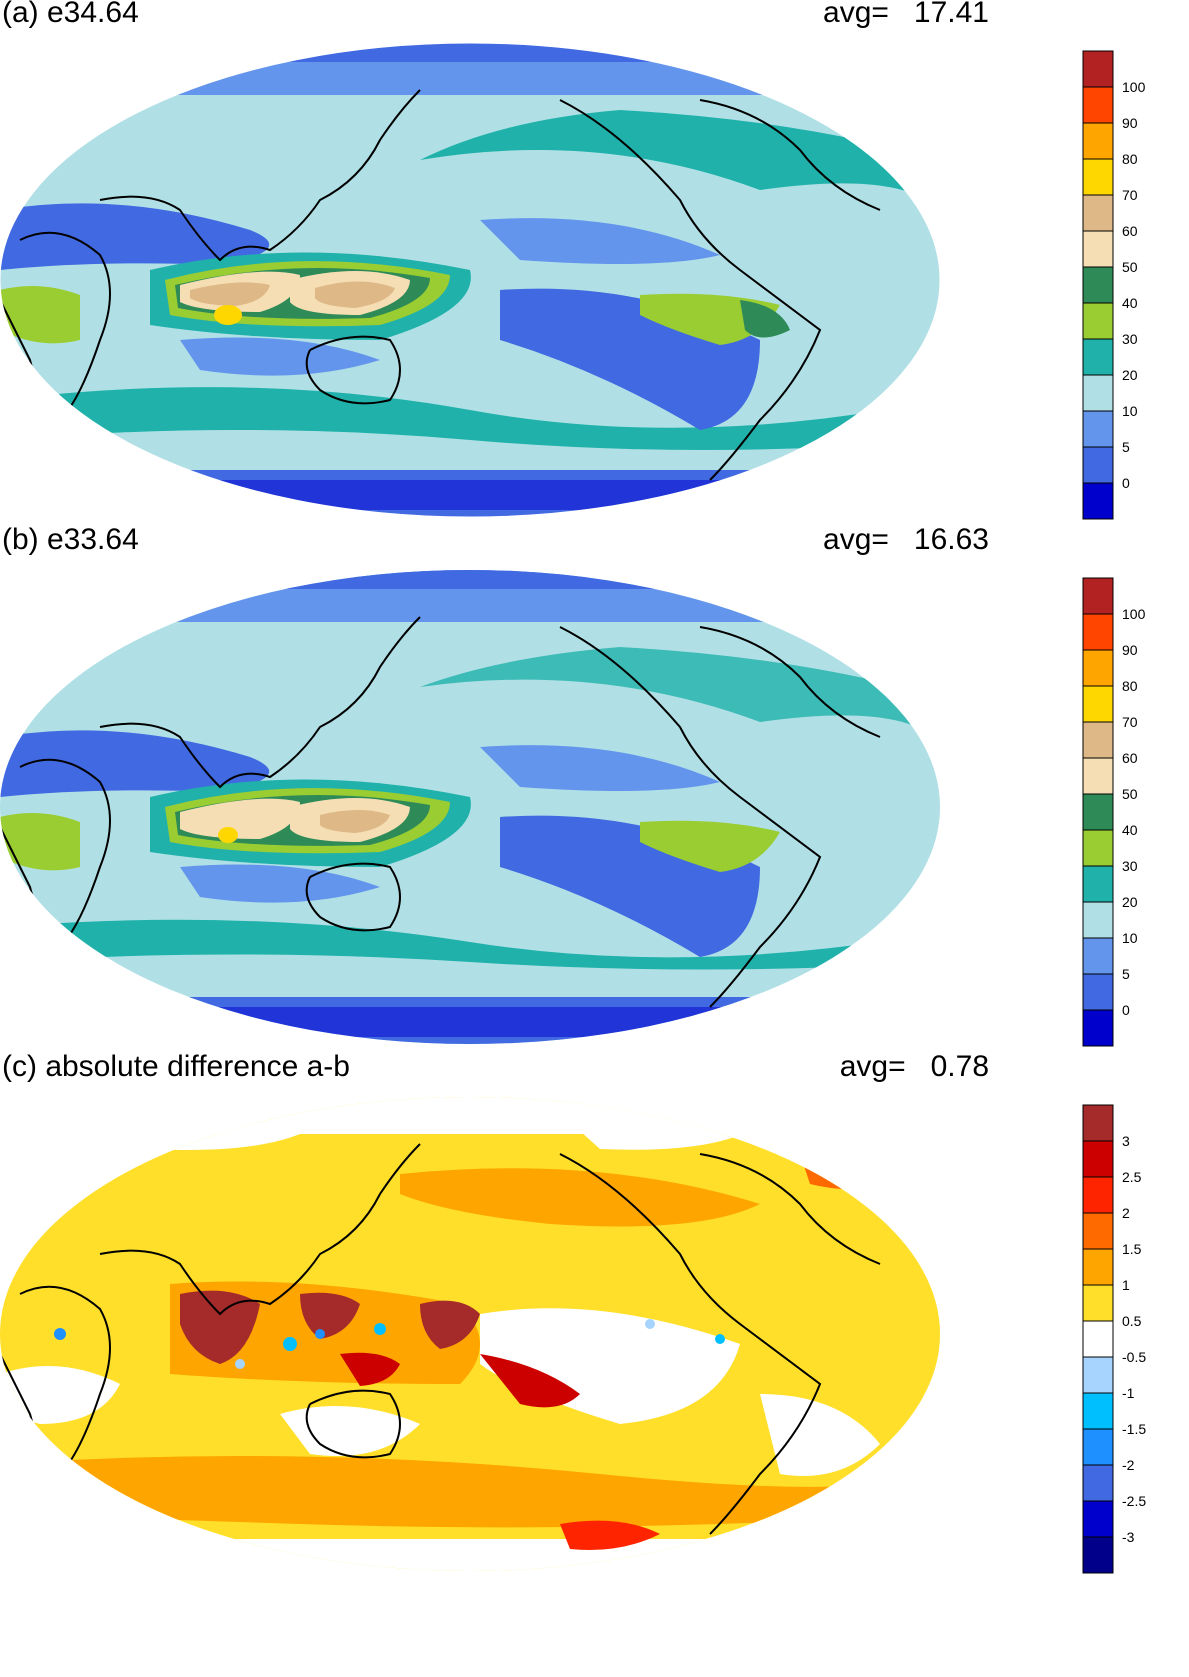 The height and width of the screenshot is (1677, 1189). What do you see at coordinates (1128, 1537) in the screenshot?
I see `colorbar-tick-label: -3` at bounding box center [1128, 1537].